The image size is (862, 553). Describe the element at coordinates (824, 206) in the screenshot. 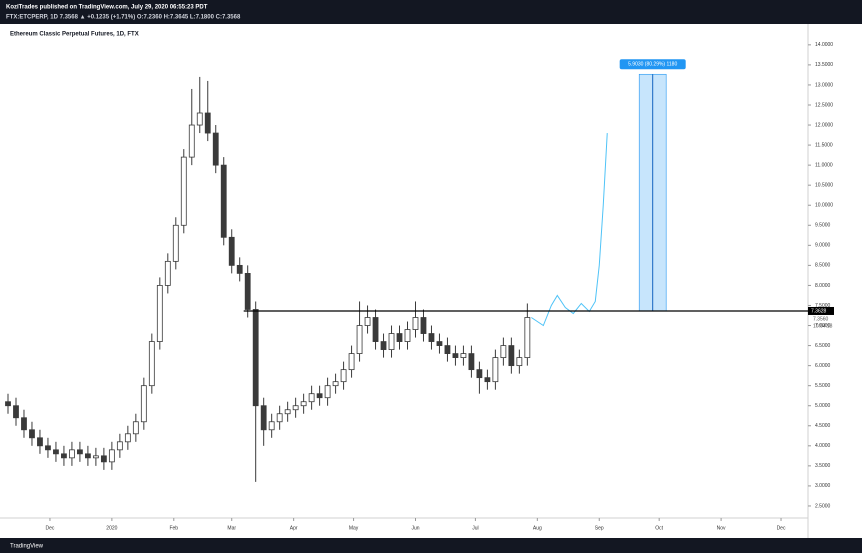

I see `y-tick-label: 10.0000` at that location.